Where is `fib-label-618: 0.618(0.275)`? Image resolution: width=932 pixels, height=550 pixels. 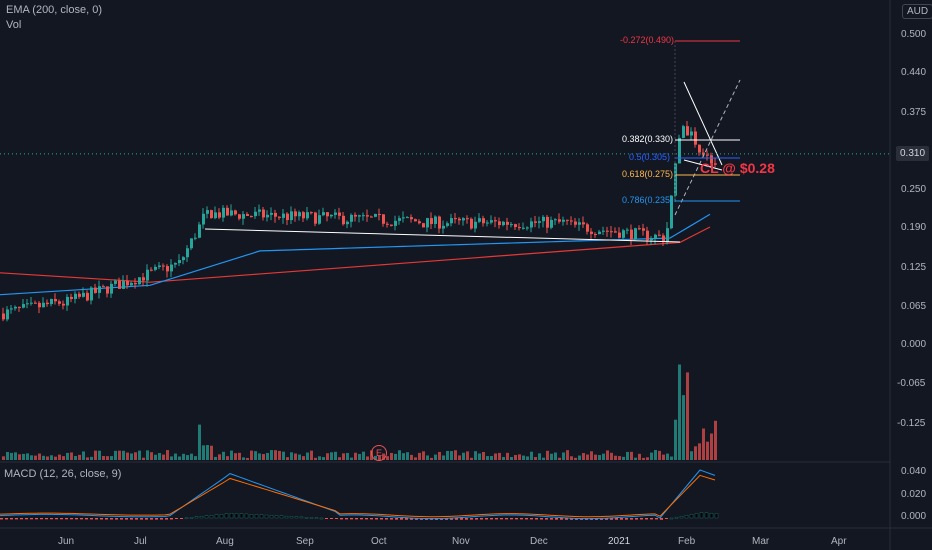
fib-label-618: 0.618(0.275) is located at coordinates (648, 174).